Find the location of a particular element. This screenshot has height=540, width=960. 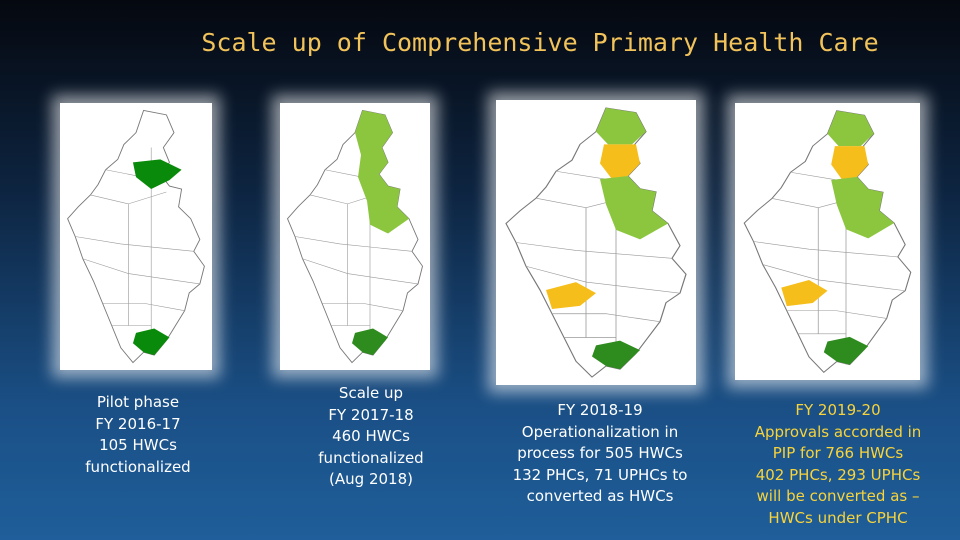

caption-line: 460 HWCs is located at coordinates (371, 436).